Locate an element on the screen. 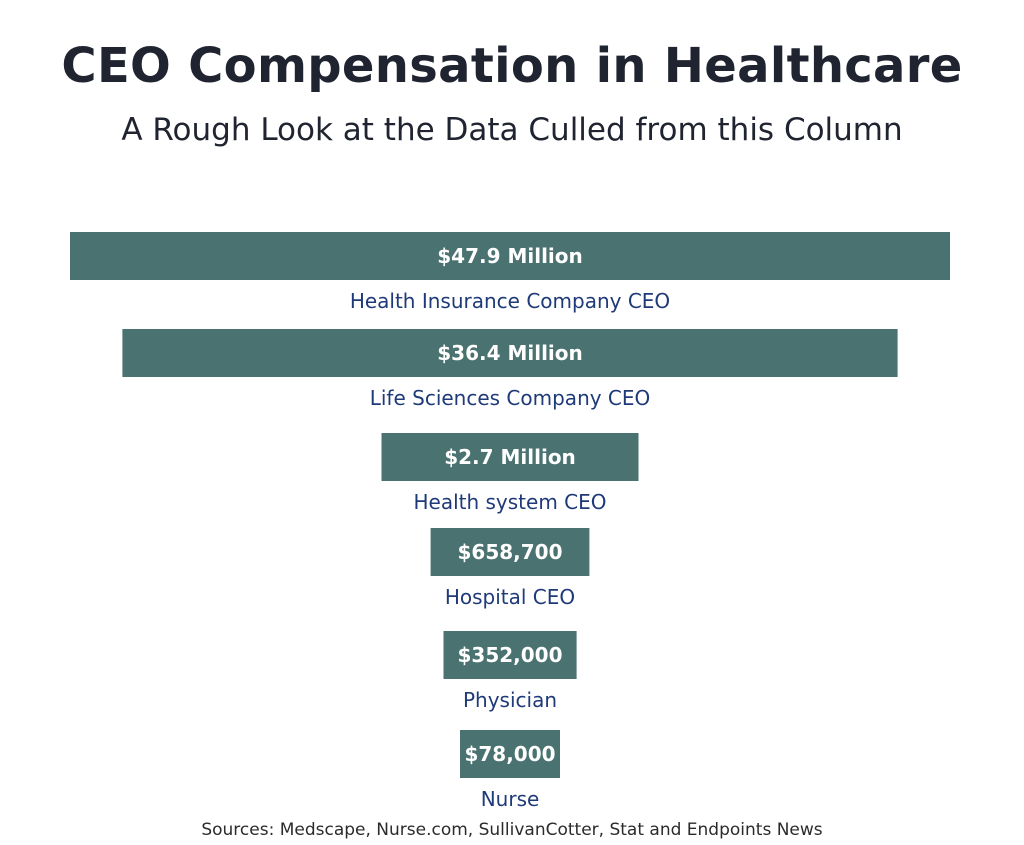  bar-value-label-6: $78,000 is located at coordinates (509, 754).